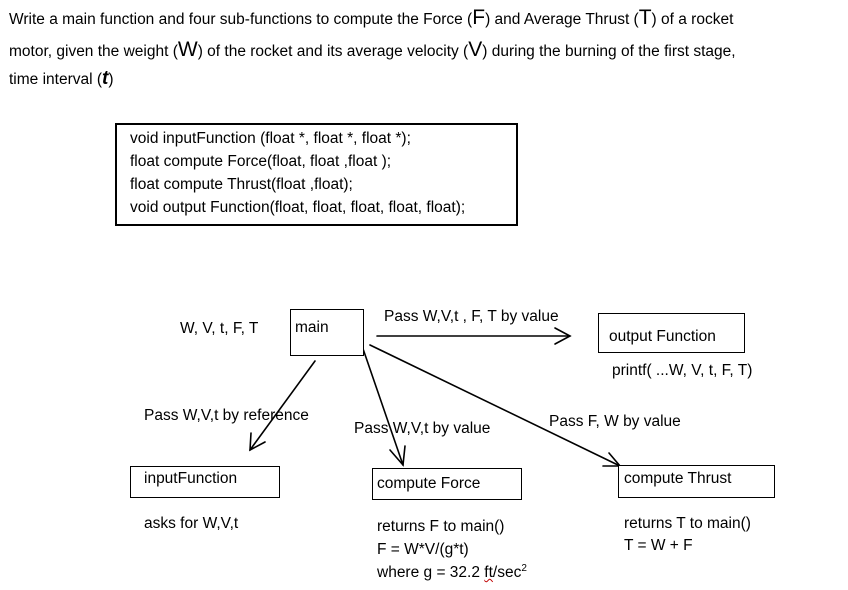  I want to click on output-function-label: output Function, so click(662, 336).